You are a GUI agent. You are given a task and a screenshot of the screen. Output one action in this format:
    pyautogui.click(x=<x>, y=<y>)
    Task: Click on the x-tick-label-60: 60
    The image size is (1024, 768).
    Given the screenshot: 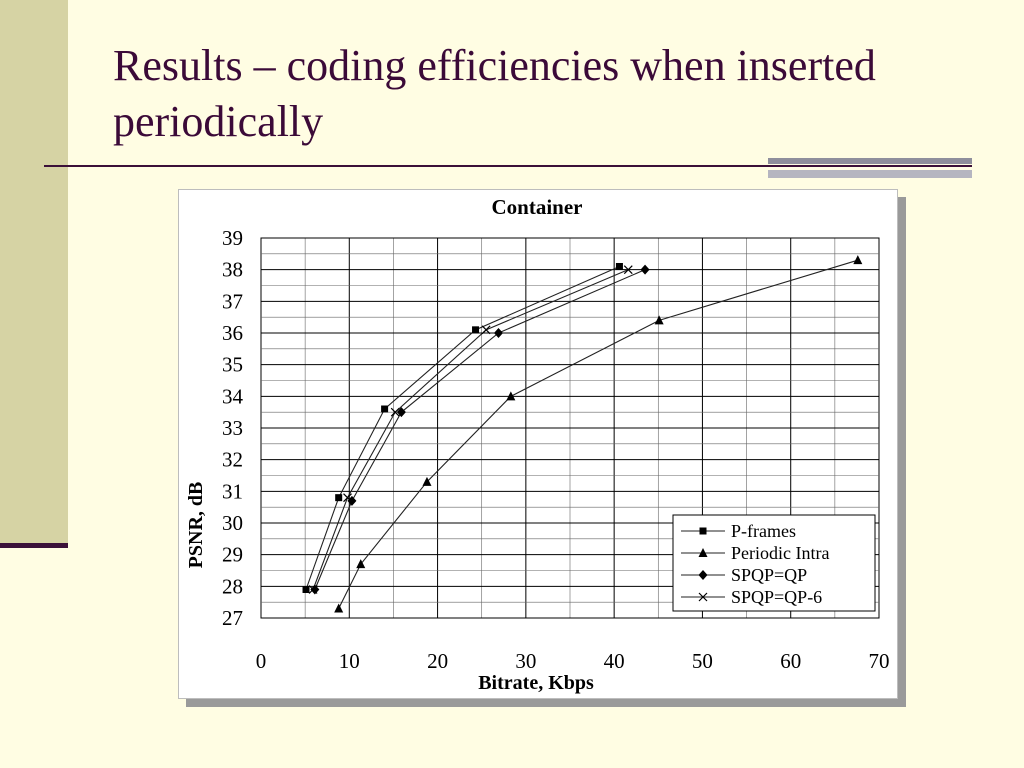 What is the action you would take?
    pyautogui.click(x=790, y=661)
    